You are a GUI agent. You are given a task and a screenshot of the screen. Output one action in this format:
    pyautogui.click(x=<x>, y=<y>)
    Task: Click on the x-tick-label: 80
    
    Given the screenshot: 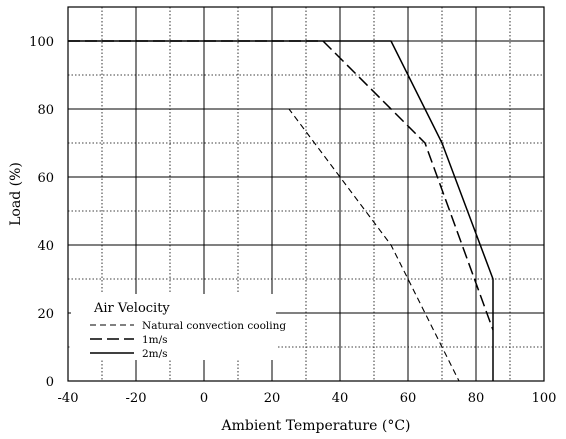 What is the action you would take?
    pyautogui.click(x=476, y=398)
    